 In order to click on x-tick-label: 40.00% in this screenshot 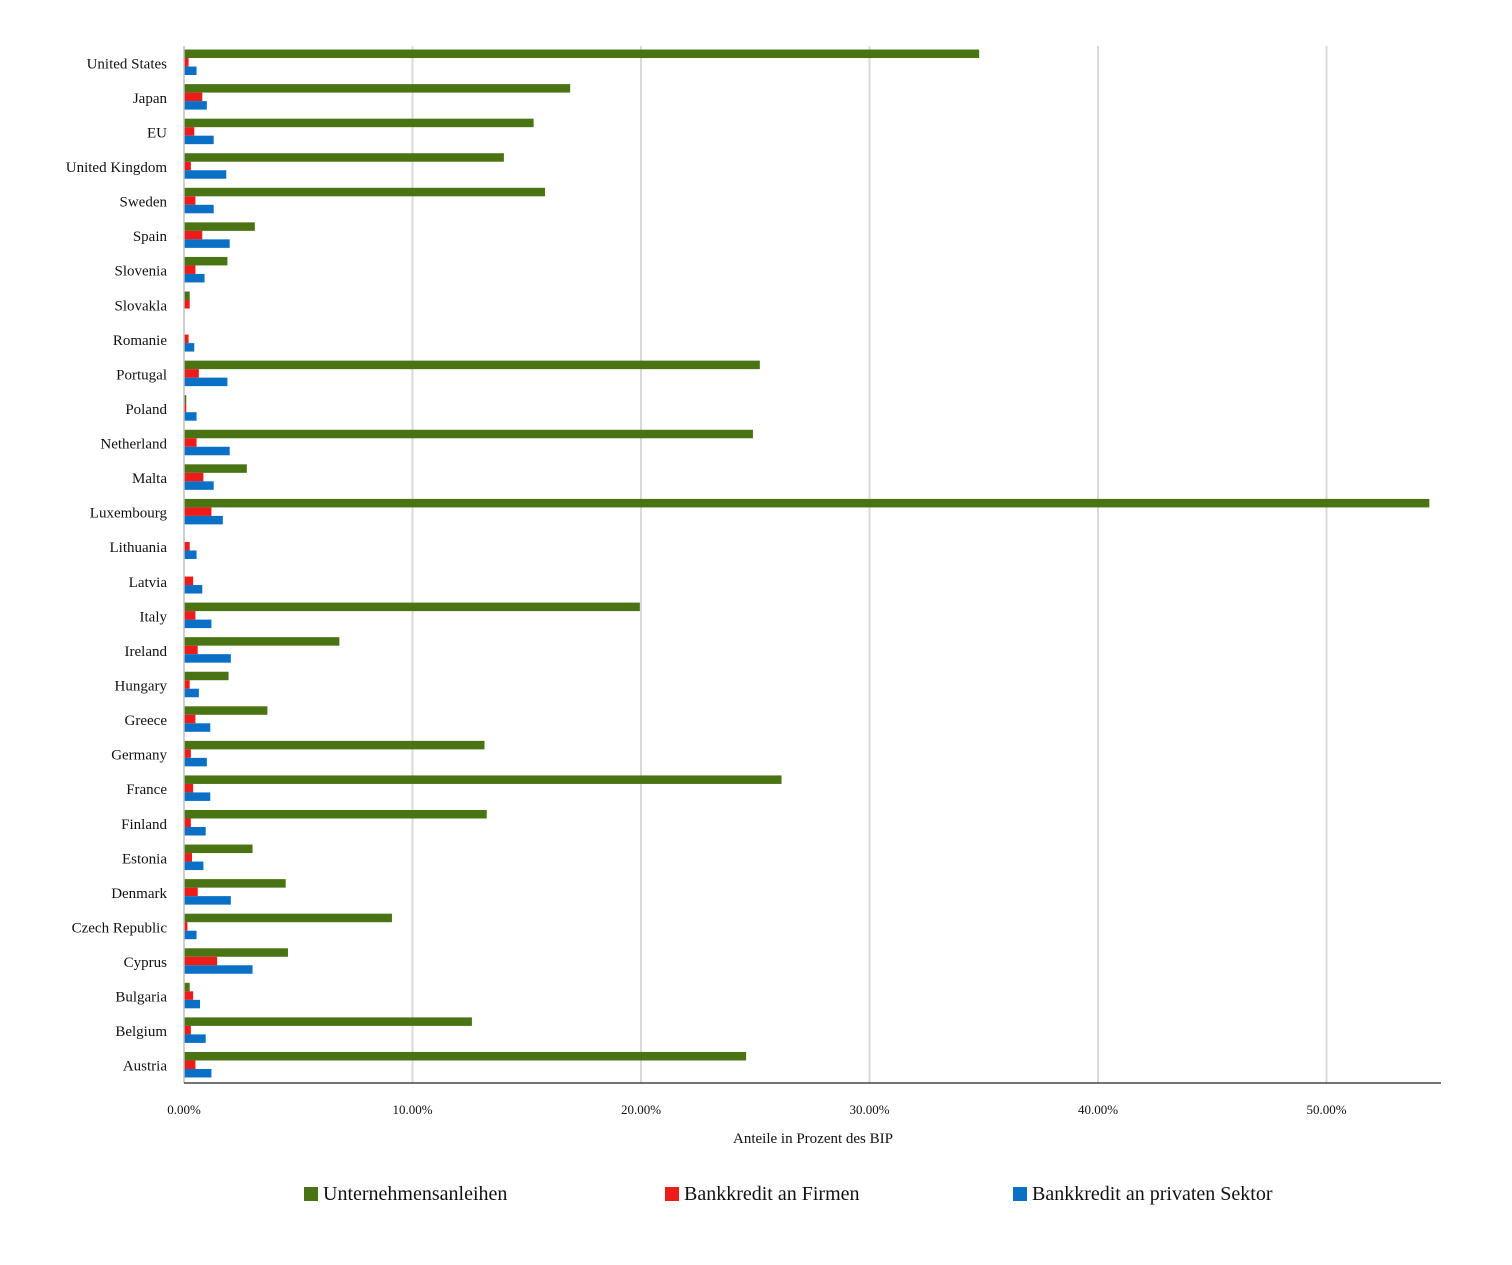, I will do `click(1098, 1109)`.